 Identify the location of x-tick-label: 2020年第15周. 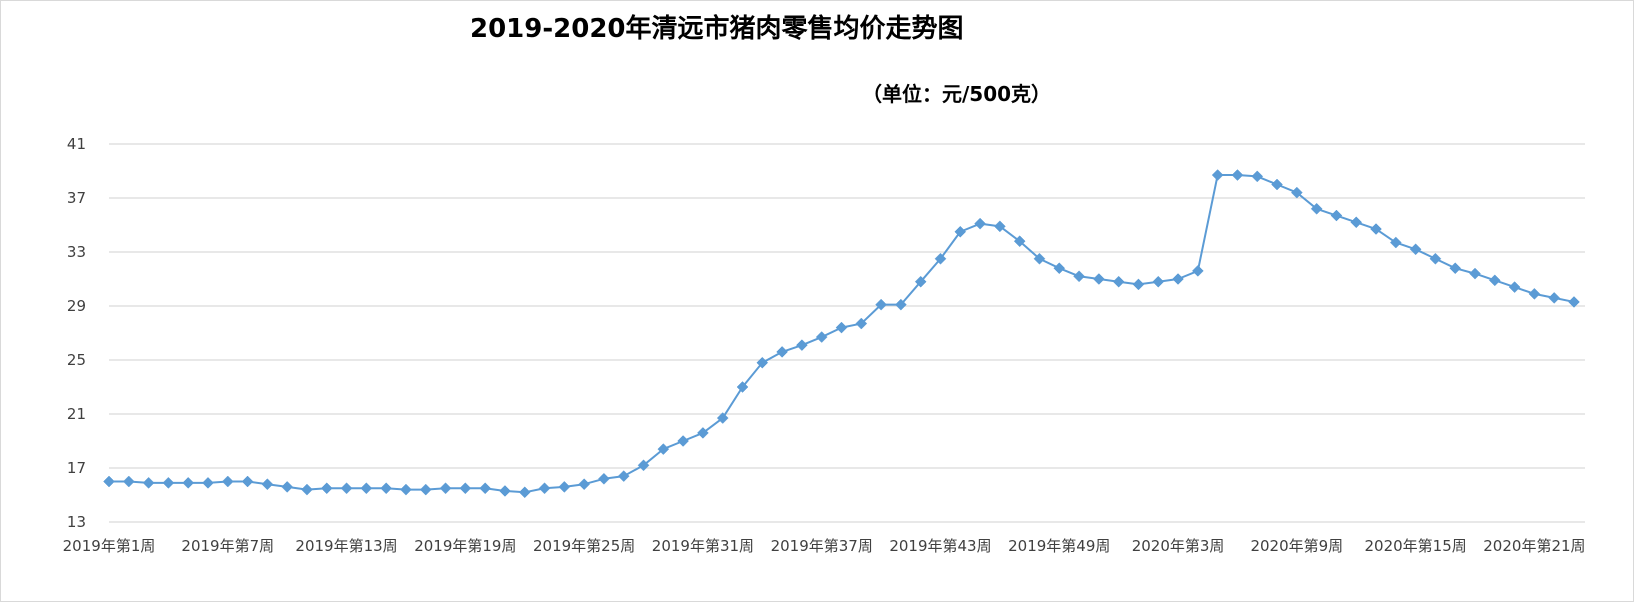
(1415, 546).